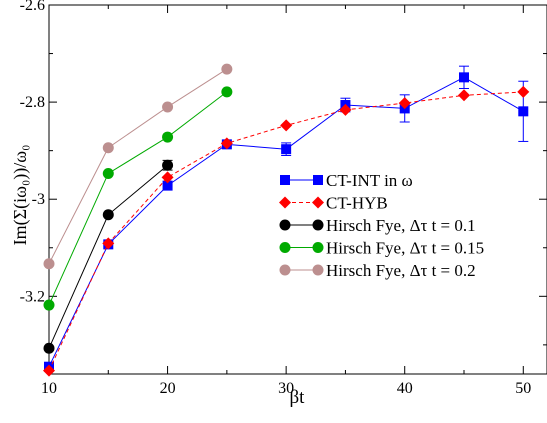 The width and height of the screenshot is (547, 423). What do you see at coordinates (523, 388) in the screenshot?
I see `x-tick-label: 50` at bounding box center [523, 388].